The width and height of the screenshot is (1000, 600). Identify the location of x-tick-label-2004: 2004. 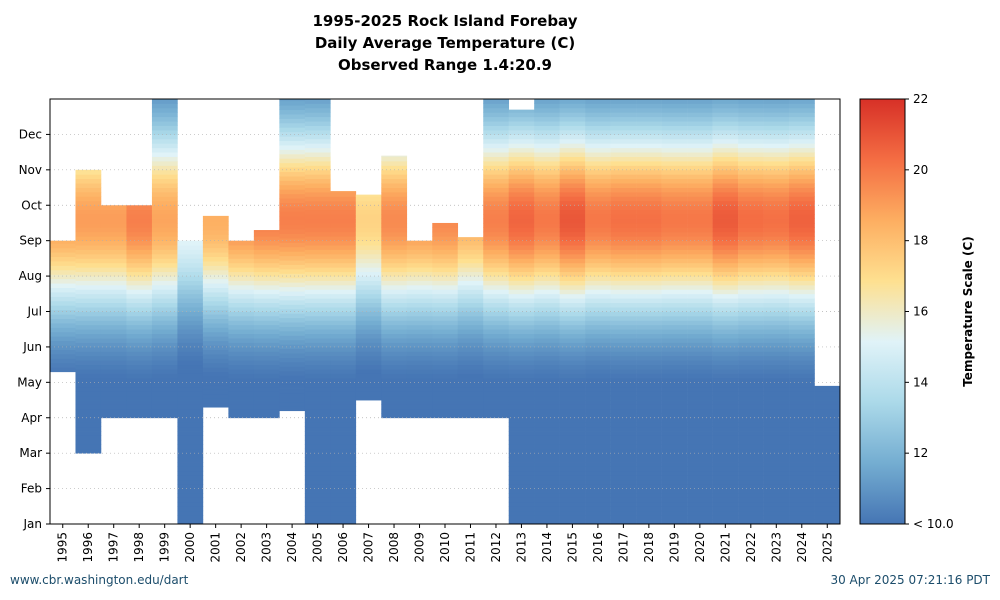
(292, 547).